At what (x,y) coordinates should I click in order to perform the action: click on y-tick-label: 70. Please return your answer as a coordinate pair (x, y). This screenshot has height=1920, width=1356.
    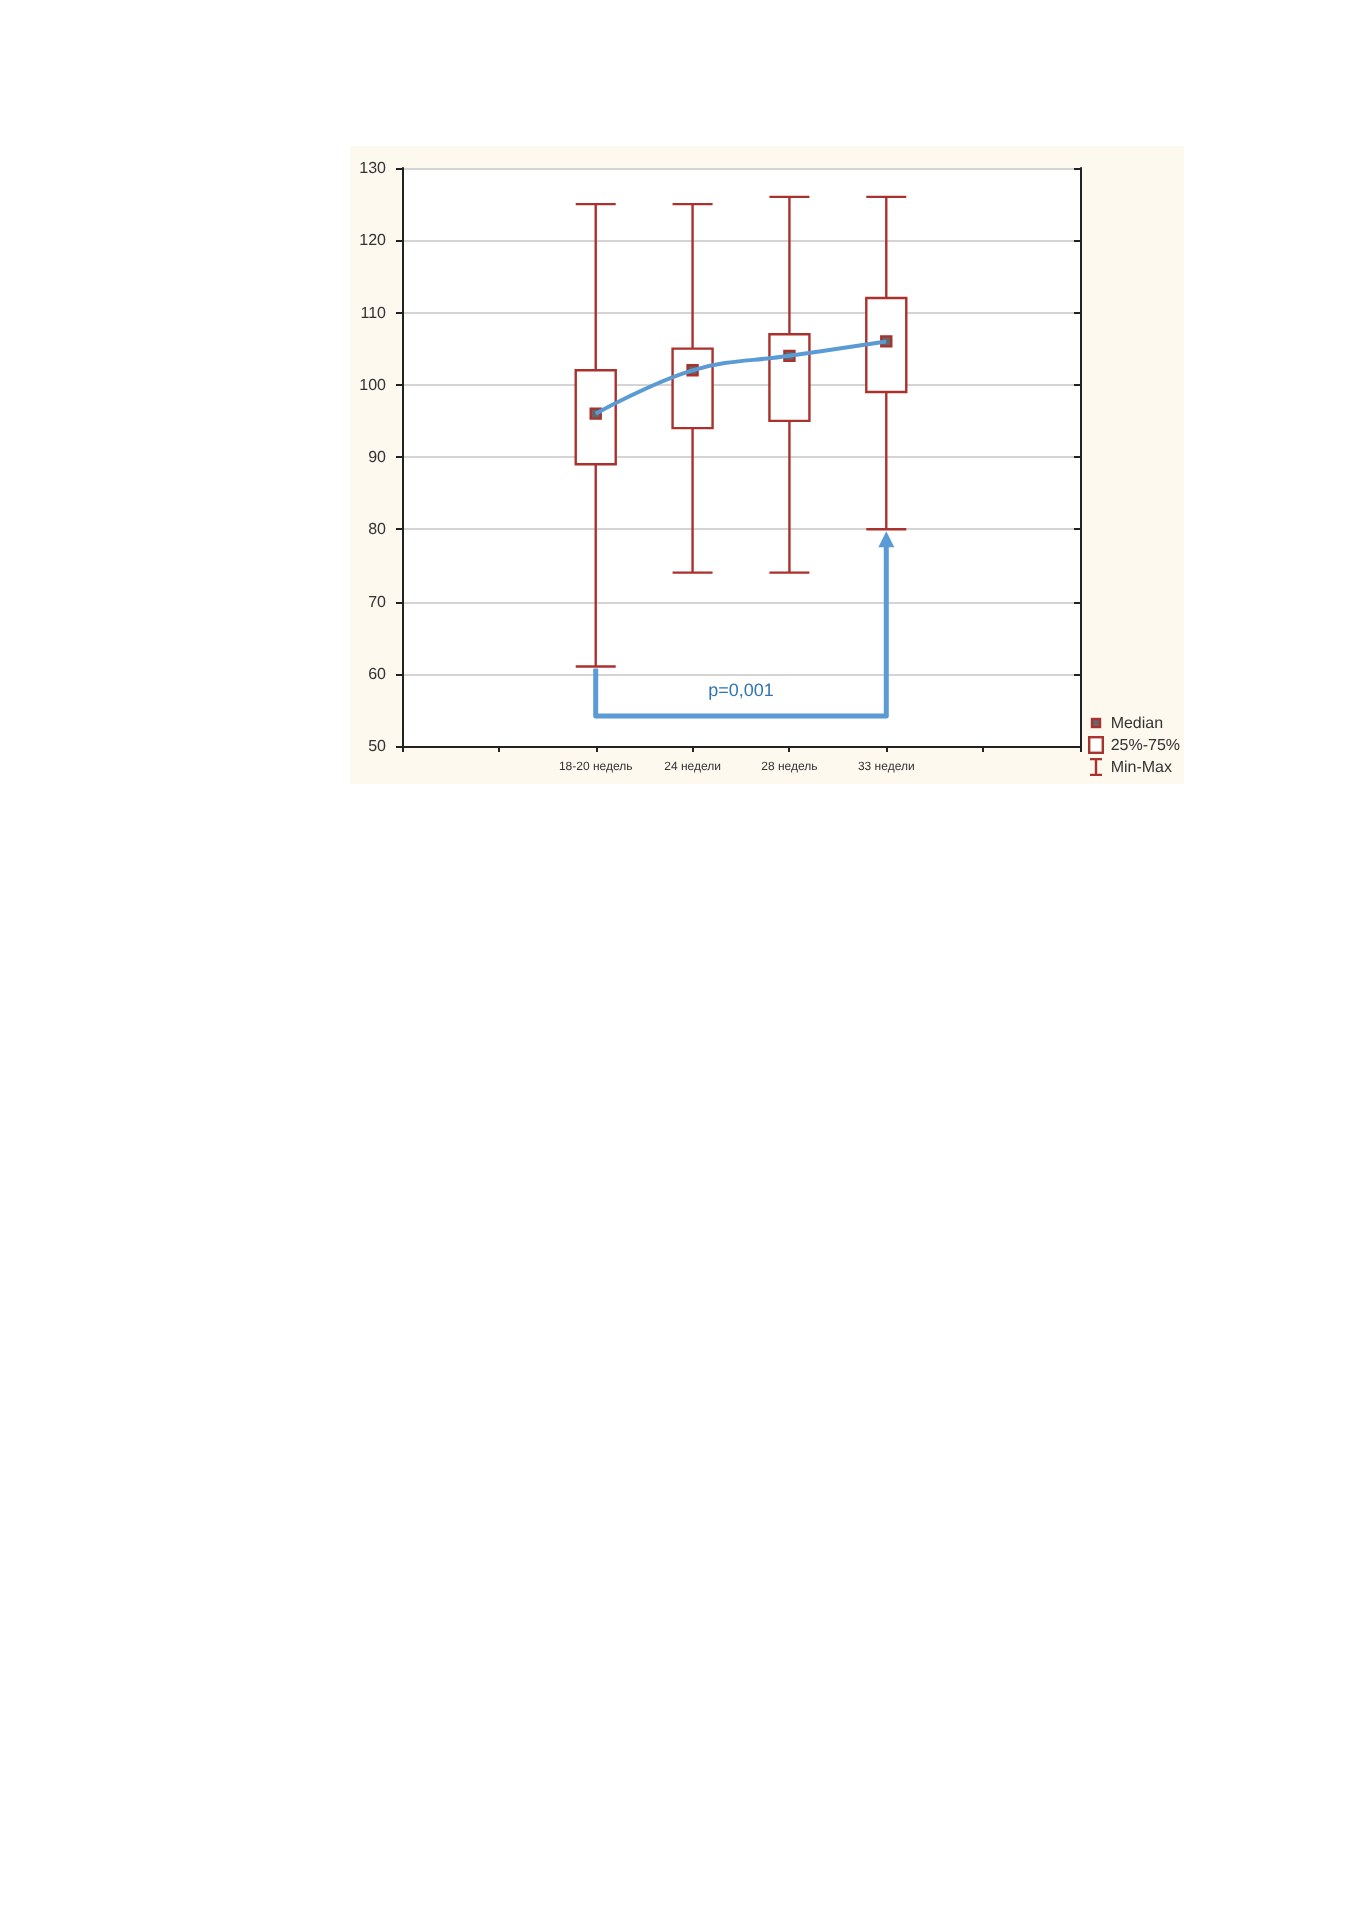
    Looking at the image, I should click on (378, 601).